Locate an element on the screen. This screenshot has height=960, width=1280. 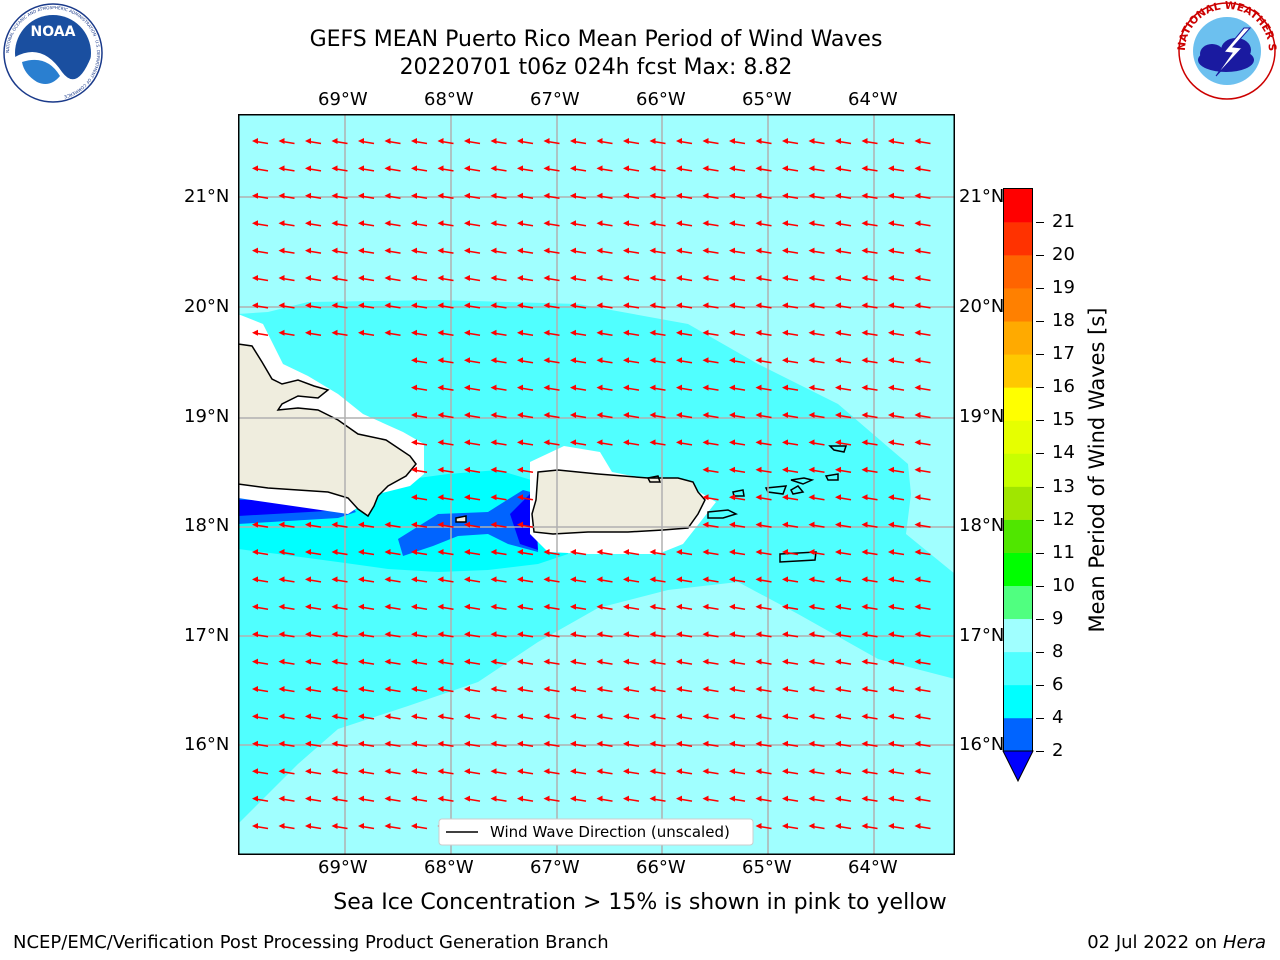
lat-tick-right: 18°N is located at coordinates (981, 525).